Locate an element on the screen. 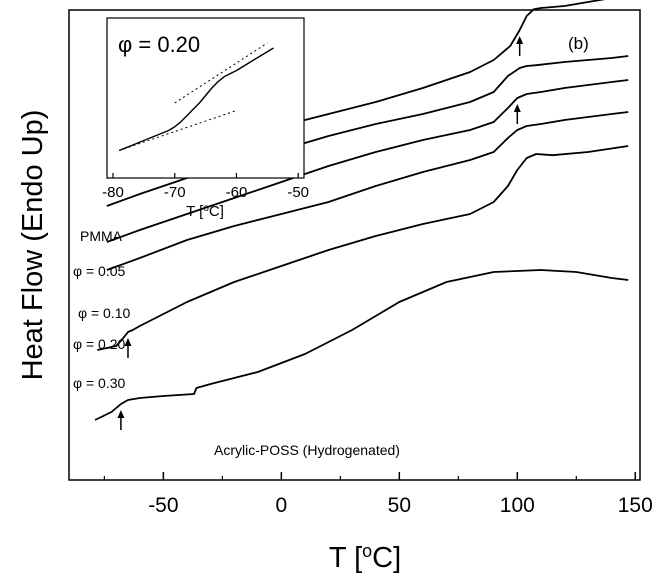  inset-x-tick-label: -60 is located at coordinates (237, 192).